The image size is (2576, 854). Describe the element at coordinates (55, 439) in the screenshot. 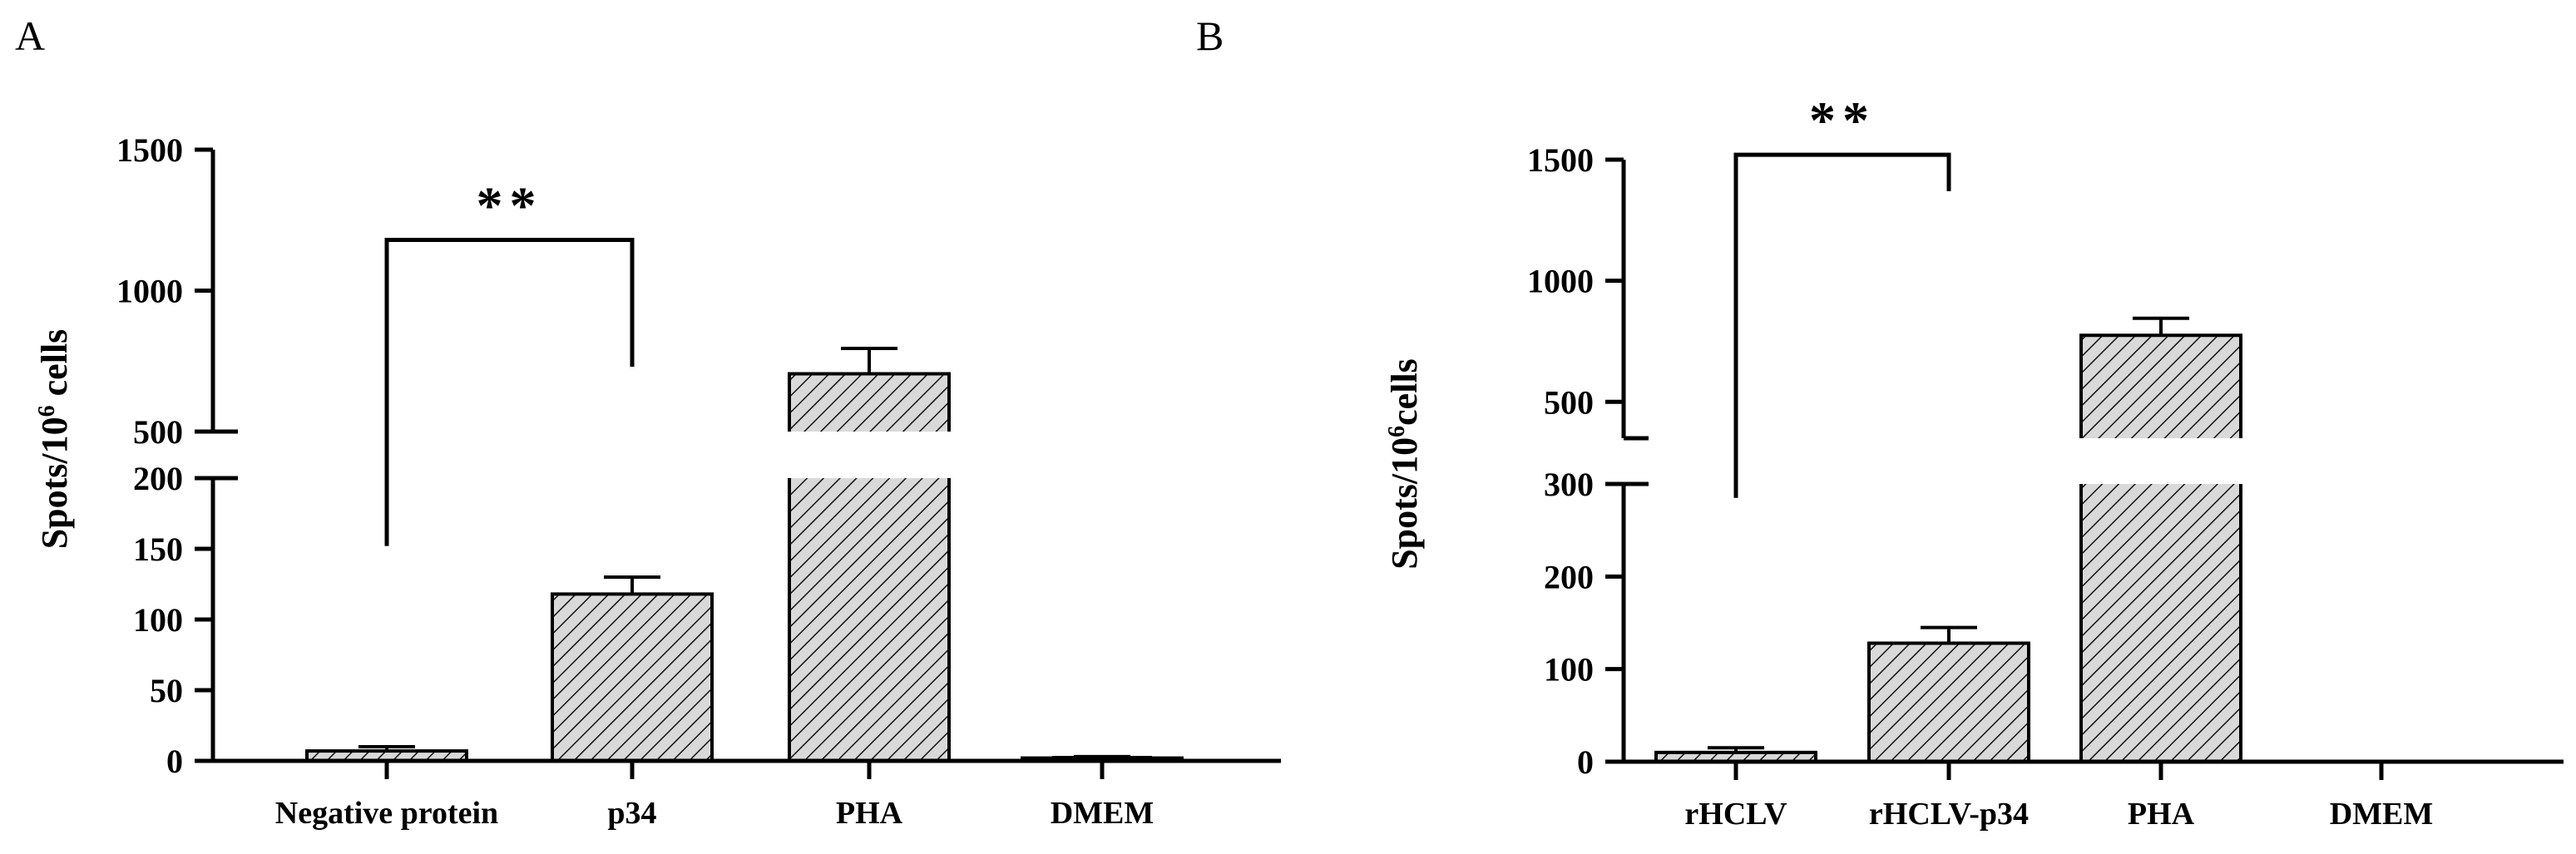

I see `y-axis-label-a: Spots/106 cells` at that location.